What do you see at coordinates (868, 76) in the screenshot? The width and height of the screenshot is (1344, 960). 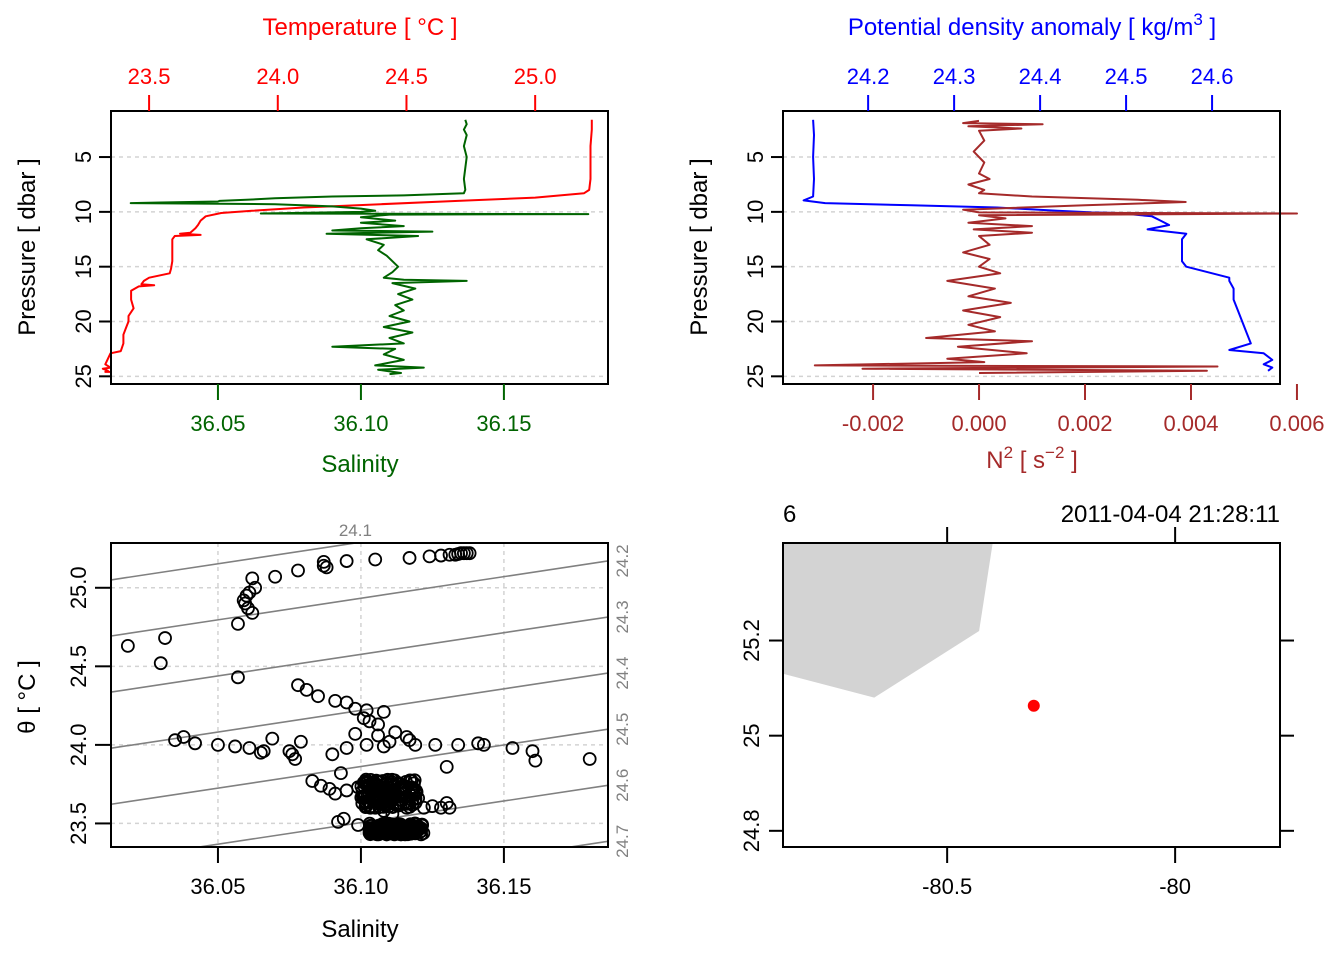 I see `density-n2-top-tick-label: 24.2` at bounding box center [868, 76].